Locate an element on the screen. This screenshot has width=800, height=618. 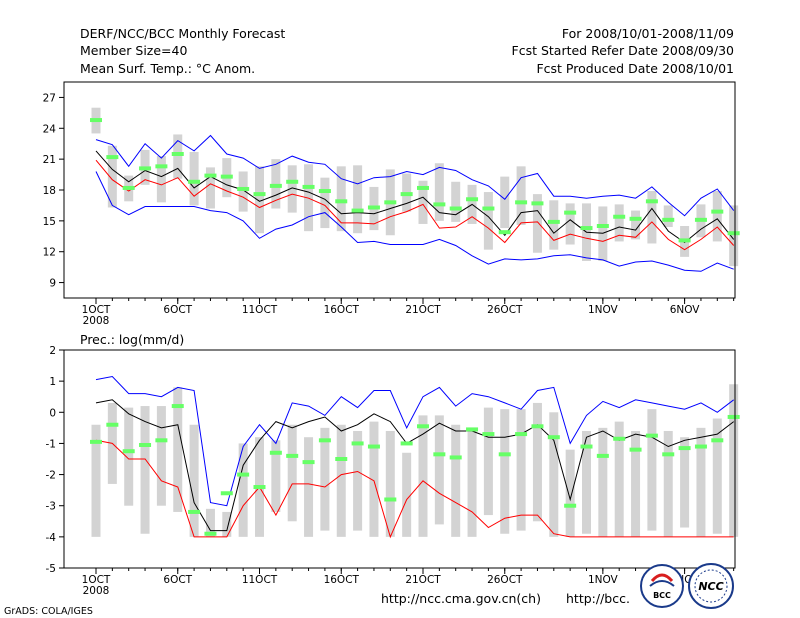
temp-xtick-label: 11OCT is located at coordinates (260, 310).